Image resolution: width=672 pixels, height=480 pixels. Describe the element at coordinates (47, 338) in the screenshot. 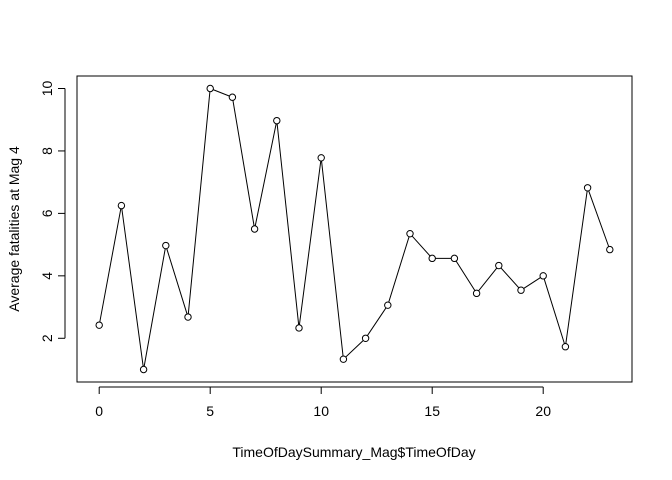

I see `y-tick-label: 2` at that location.